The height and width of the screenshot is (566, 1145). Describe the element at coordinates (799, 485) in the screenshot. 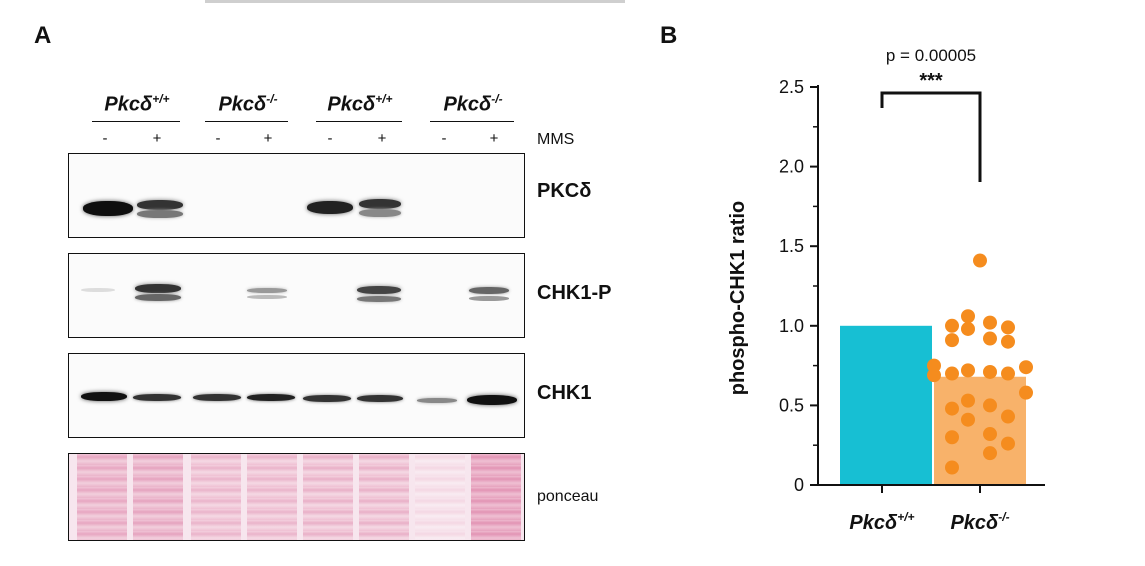

I see `y-tick-label: 0` at that location.